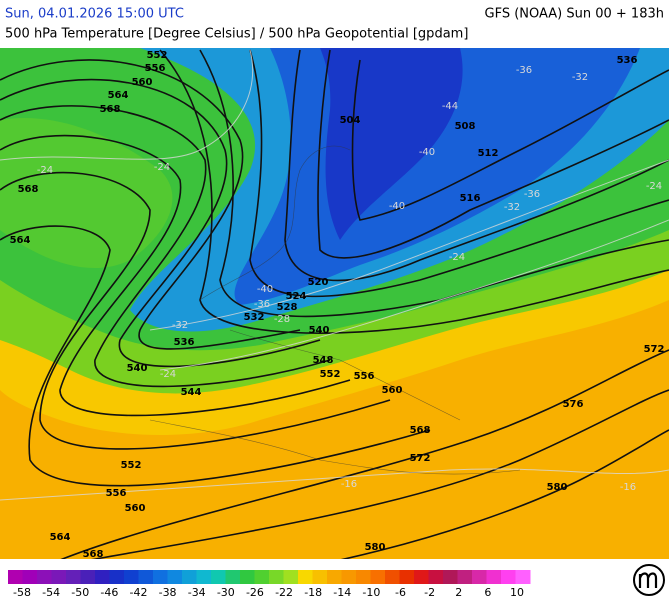  I want to click on colorbar-label: 6, so click(487, 592).